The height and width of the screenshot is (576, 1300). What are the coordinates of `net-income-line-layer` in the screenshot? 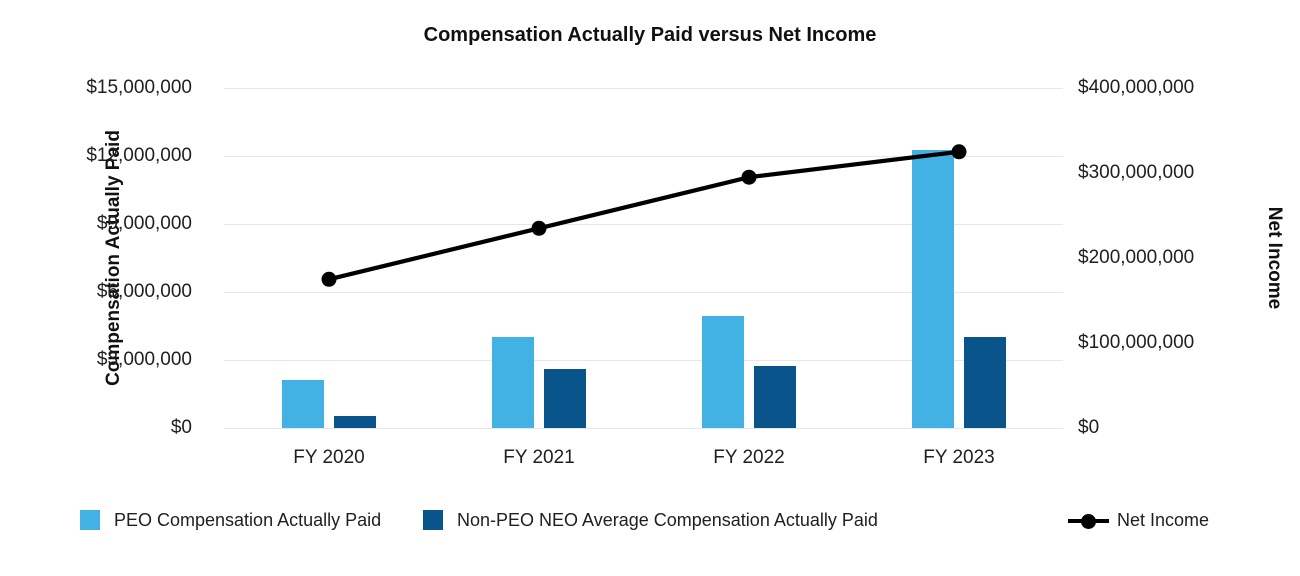 It's located at (644, 215).